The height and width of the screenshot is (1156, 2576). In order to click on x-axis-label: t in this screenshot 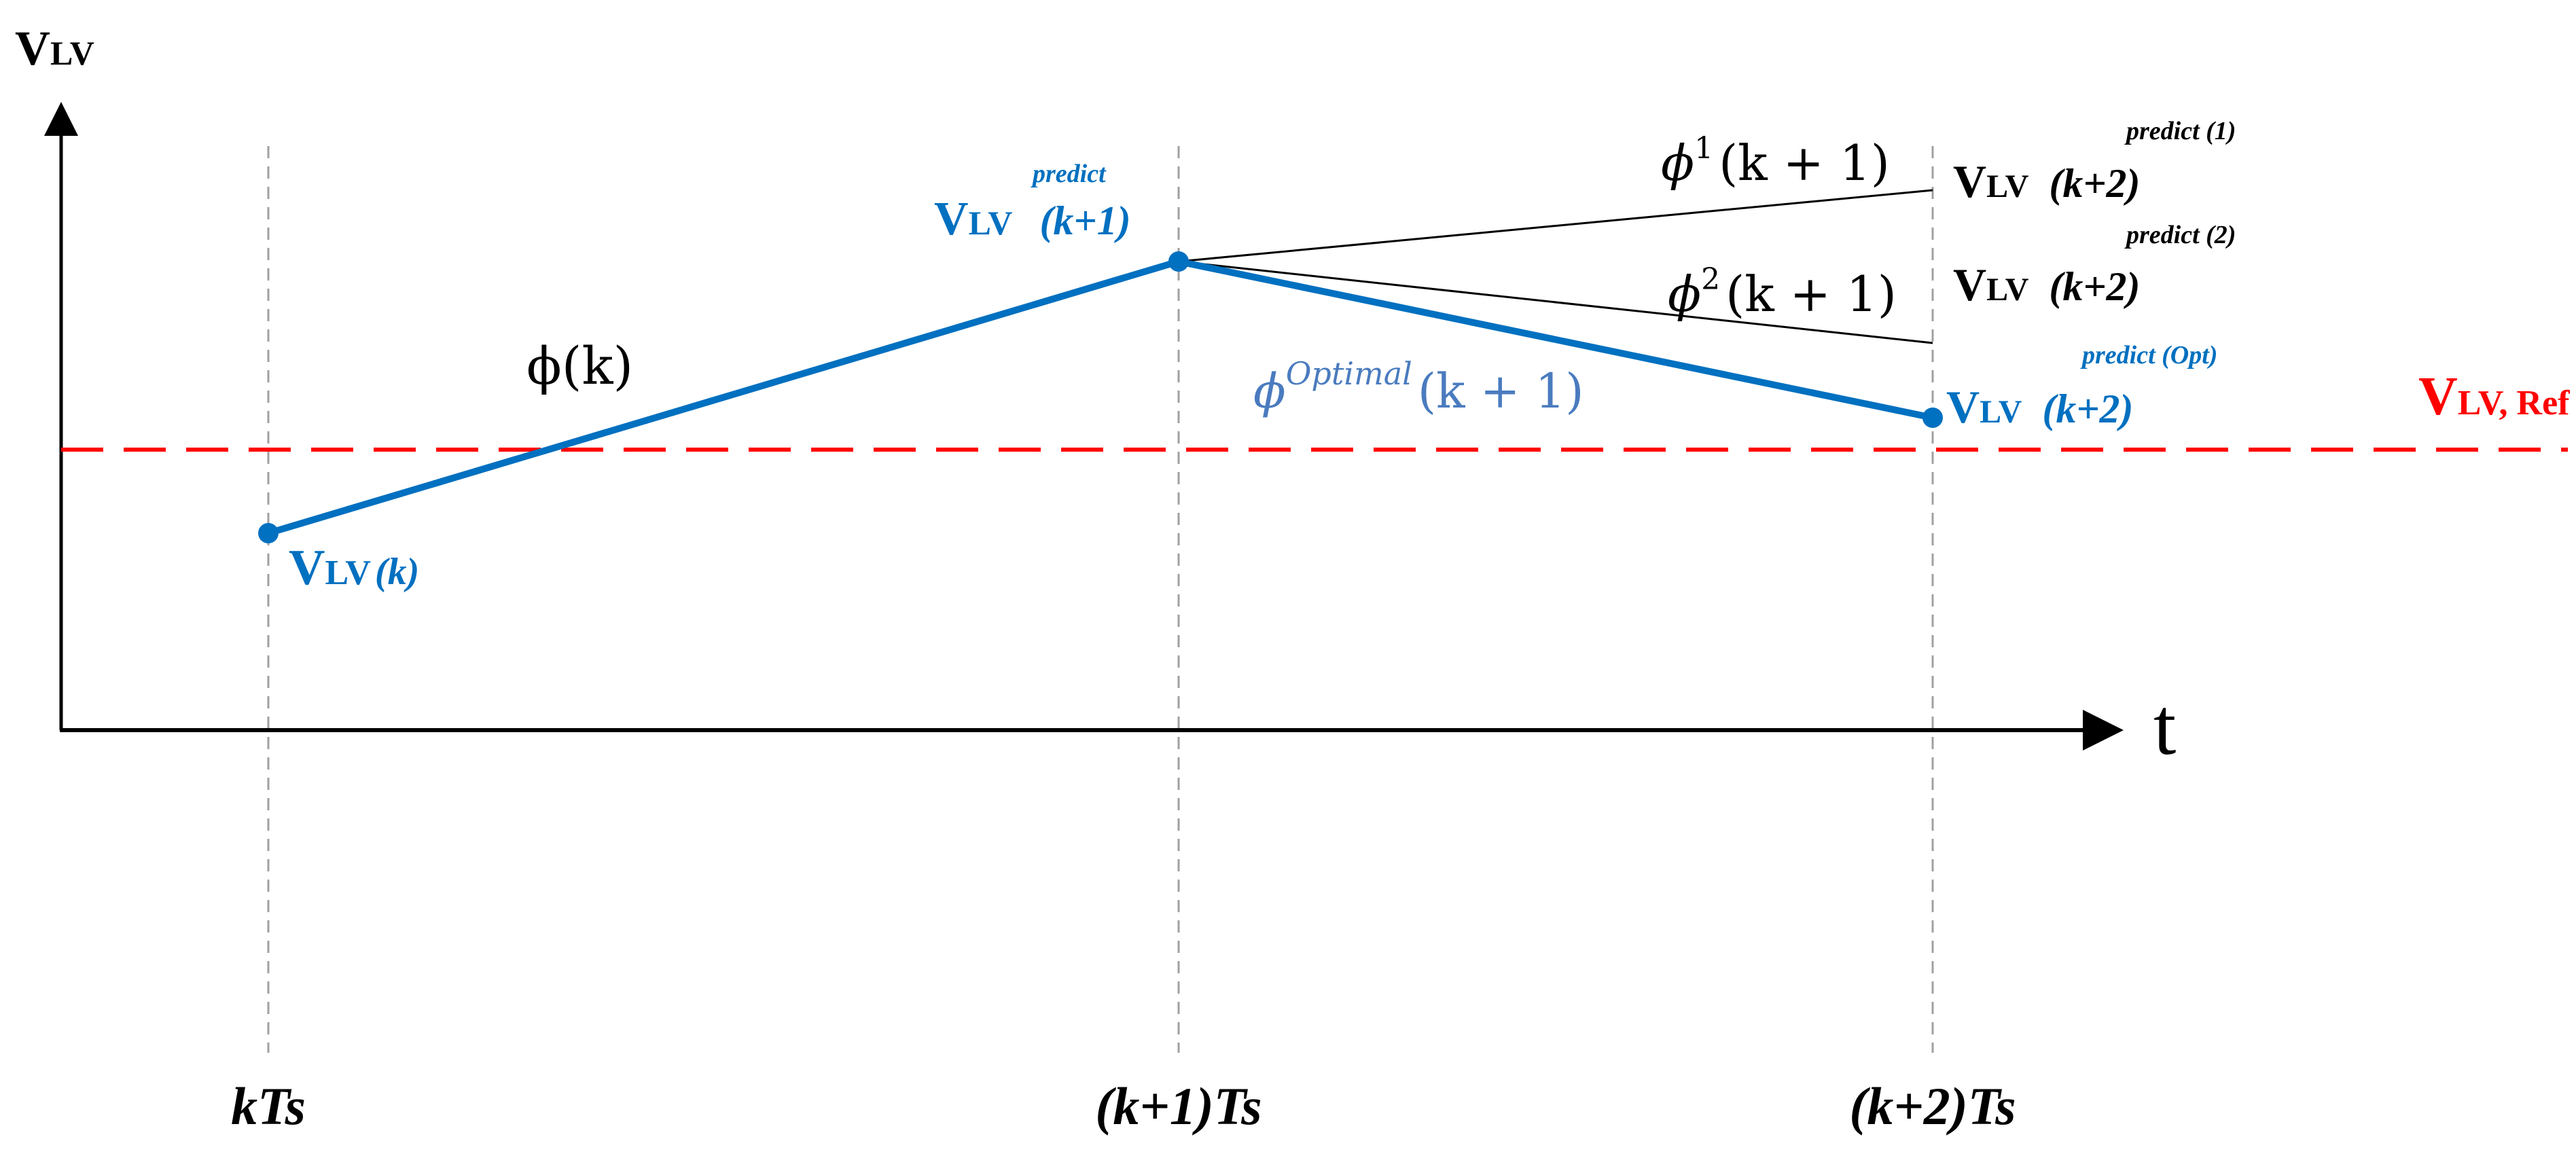, I will do `click(2164, 726)`.